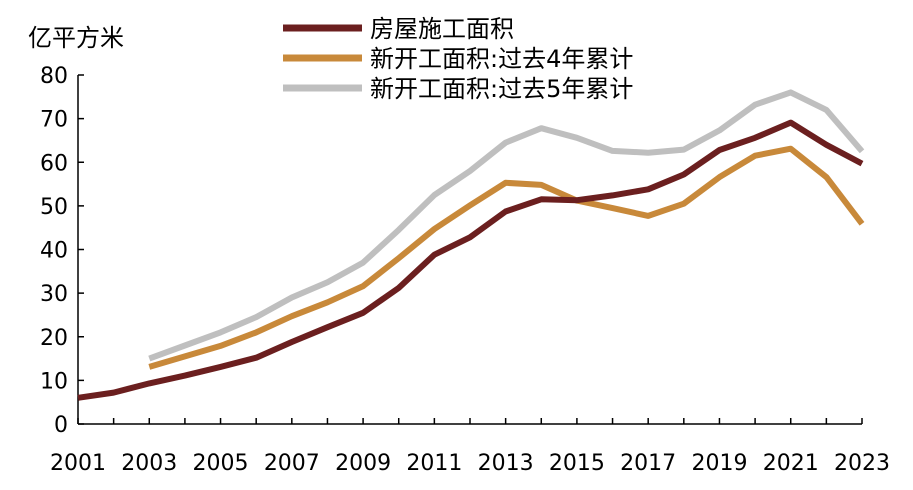 Image resolution: width=913 pixels, height=490 pixels. What do you see at coordinates (78, 463) in the screenshot?
I see `x-tick-label: 2001` at bounding box center [78, 463].